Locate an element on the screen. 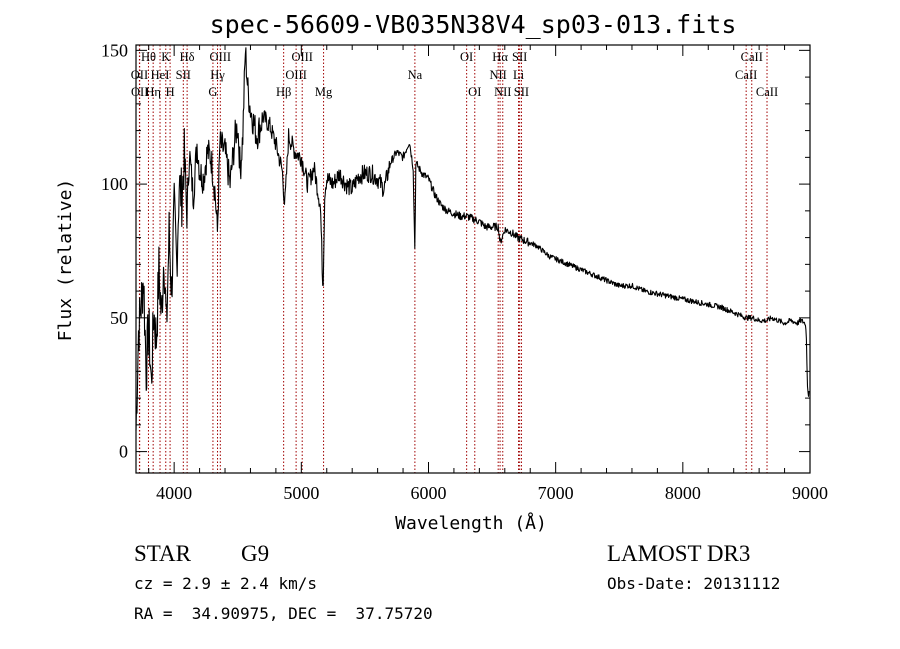 The image size is (900, 649). observation-date: Obs-Date: 20131112 is located at coordinates (694, 583).